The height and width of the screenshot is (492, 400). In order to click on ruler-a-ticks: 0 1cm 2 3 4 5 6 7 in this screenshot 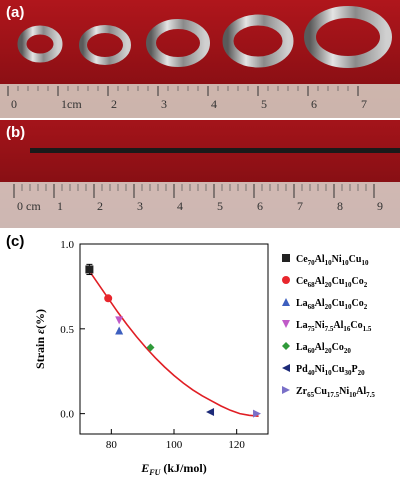, I will do `click(187, 98)`.